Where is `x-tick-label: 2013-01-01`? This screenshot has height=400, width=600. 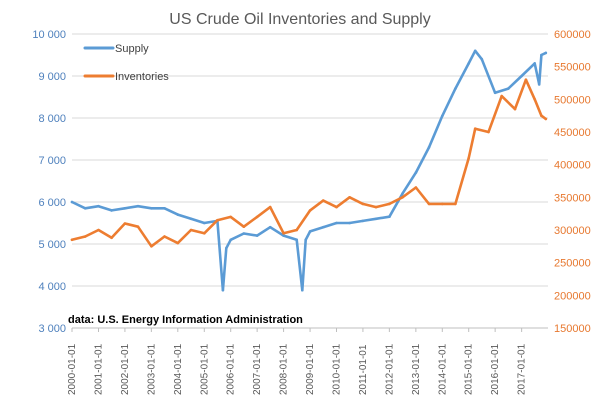 x-tick-label: 2013-01-01 is located at coordinates (416, 369).